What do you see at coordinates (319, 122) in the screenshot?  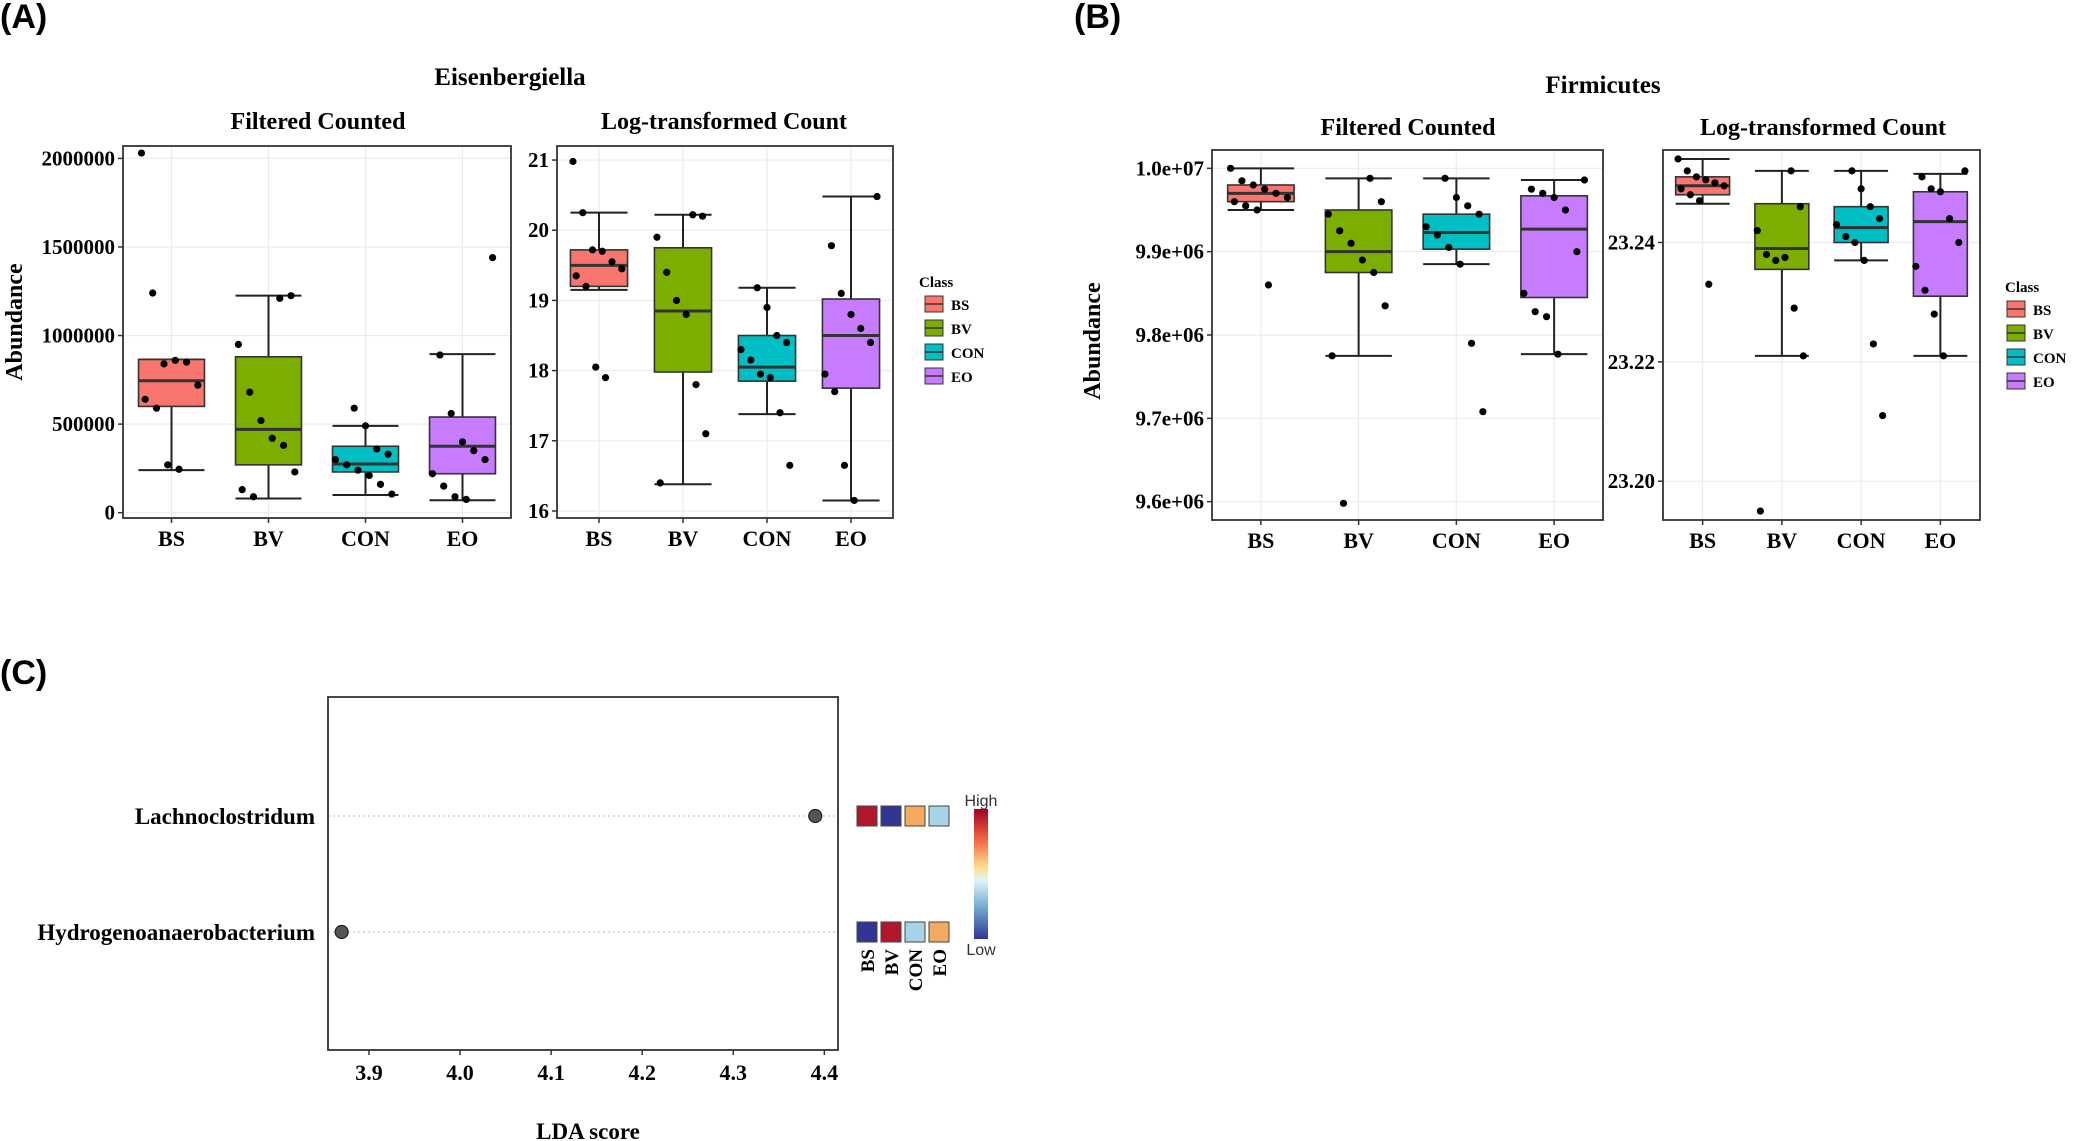 I see `panel-a-filtered-subtitle: Filtered Counted` at bounding box center [319, 122].